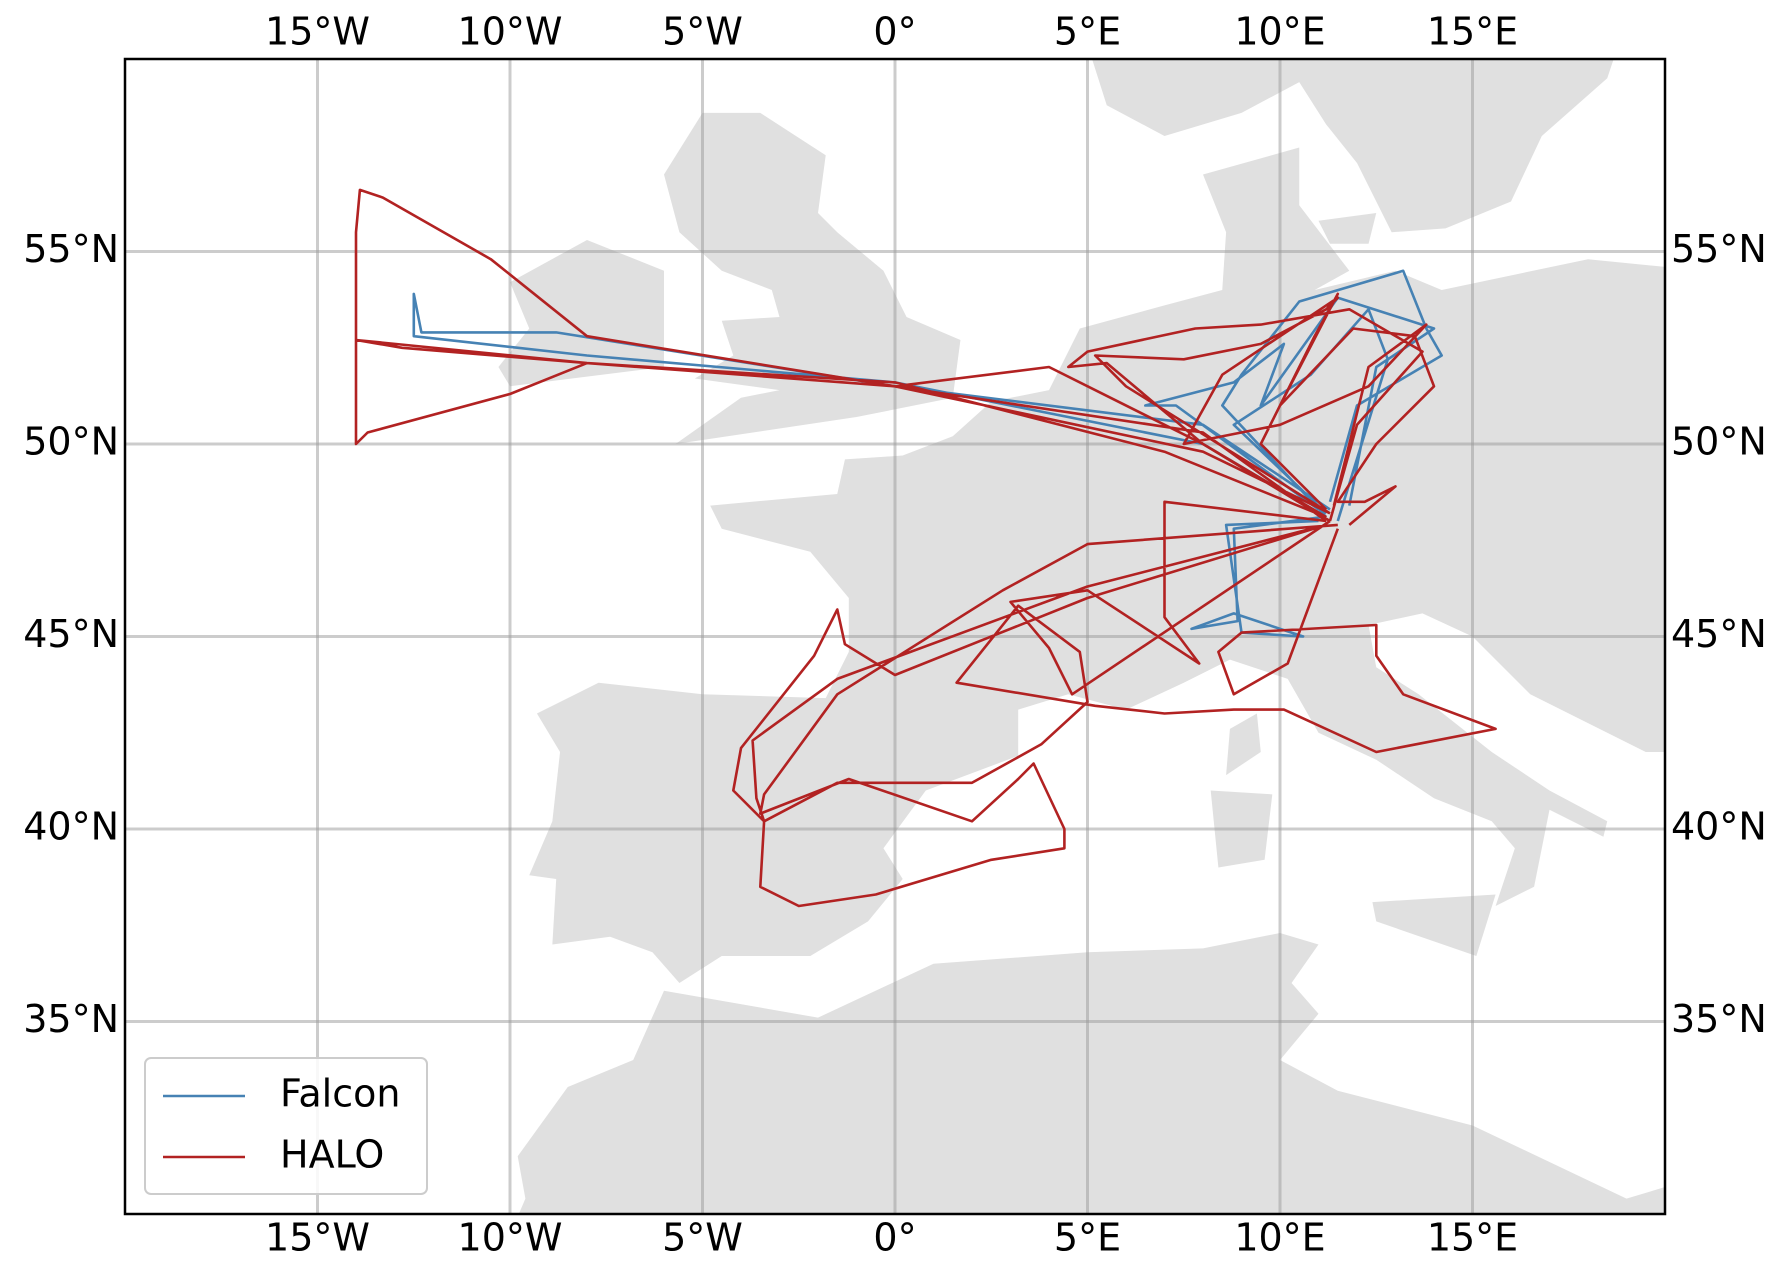 The height and width of the screenshot is (1271, 1788). Describe the element at coordinates (317, 1238) in the screenshot. I see `x-tick-label-bottom: 15°W` at that location.